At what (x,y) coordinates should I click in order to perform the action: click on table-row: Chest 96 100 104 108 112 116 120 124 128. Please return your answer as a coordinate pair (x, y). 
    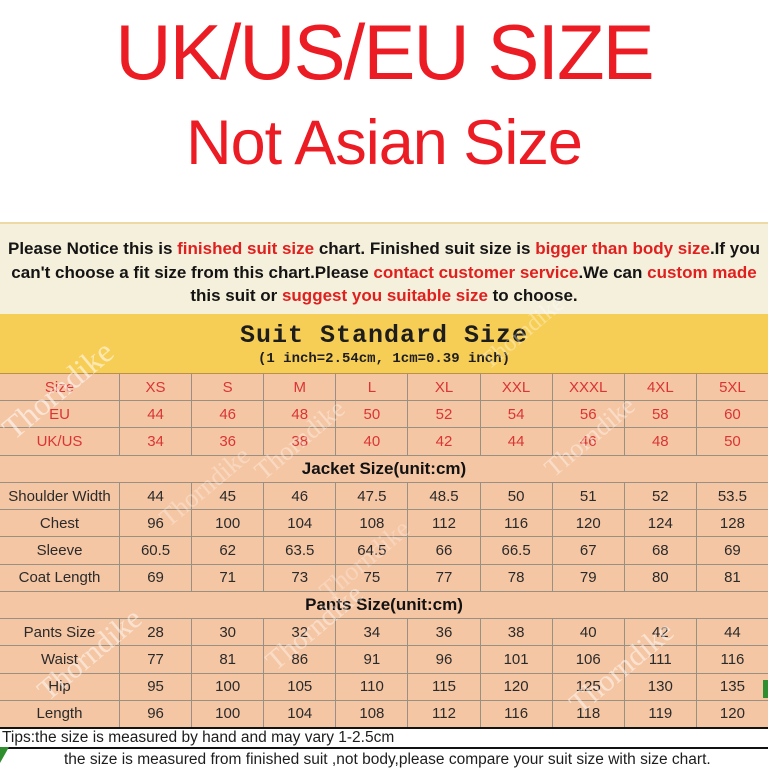
    Looking at the image, I should click on (384, 524).